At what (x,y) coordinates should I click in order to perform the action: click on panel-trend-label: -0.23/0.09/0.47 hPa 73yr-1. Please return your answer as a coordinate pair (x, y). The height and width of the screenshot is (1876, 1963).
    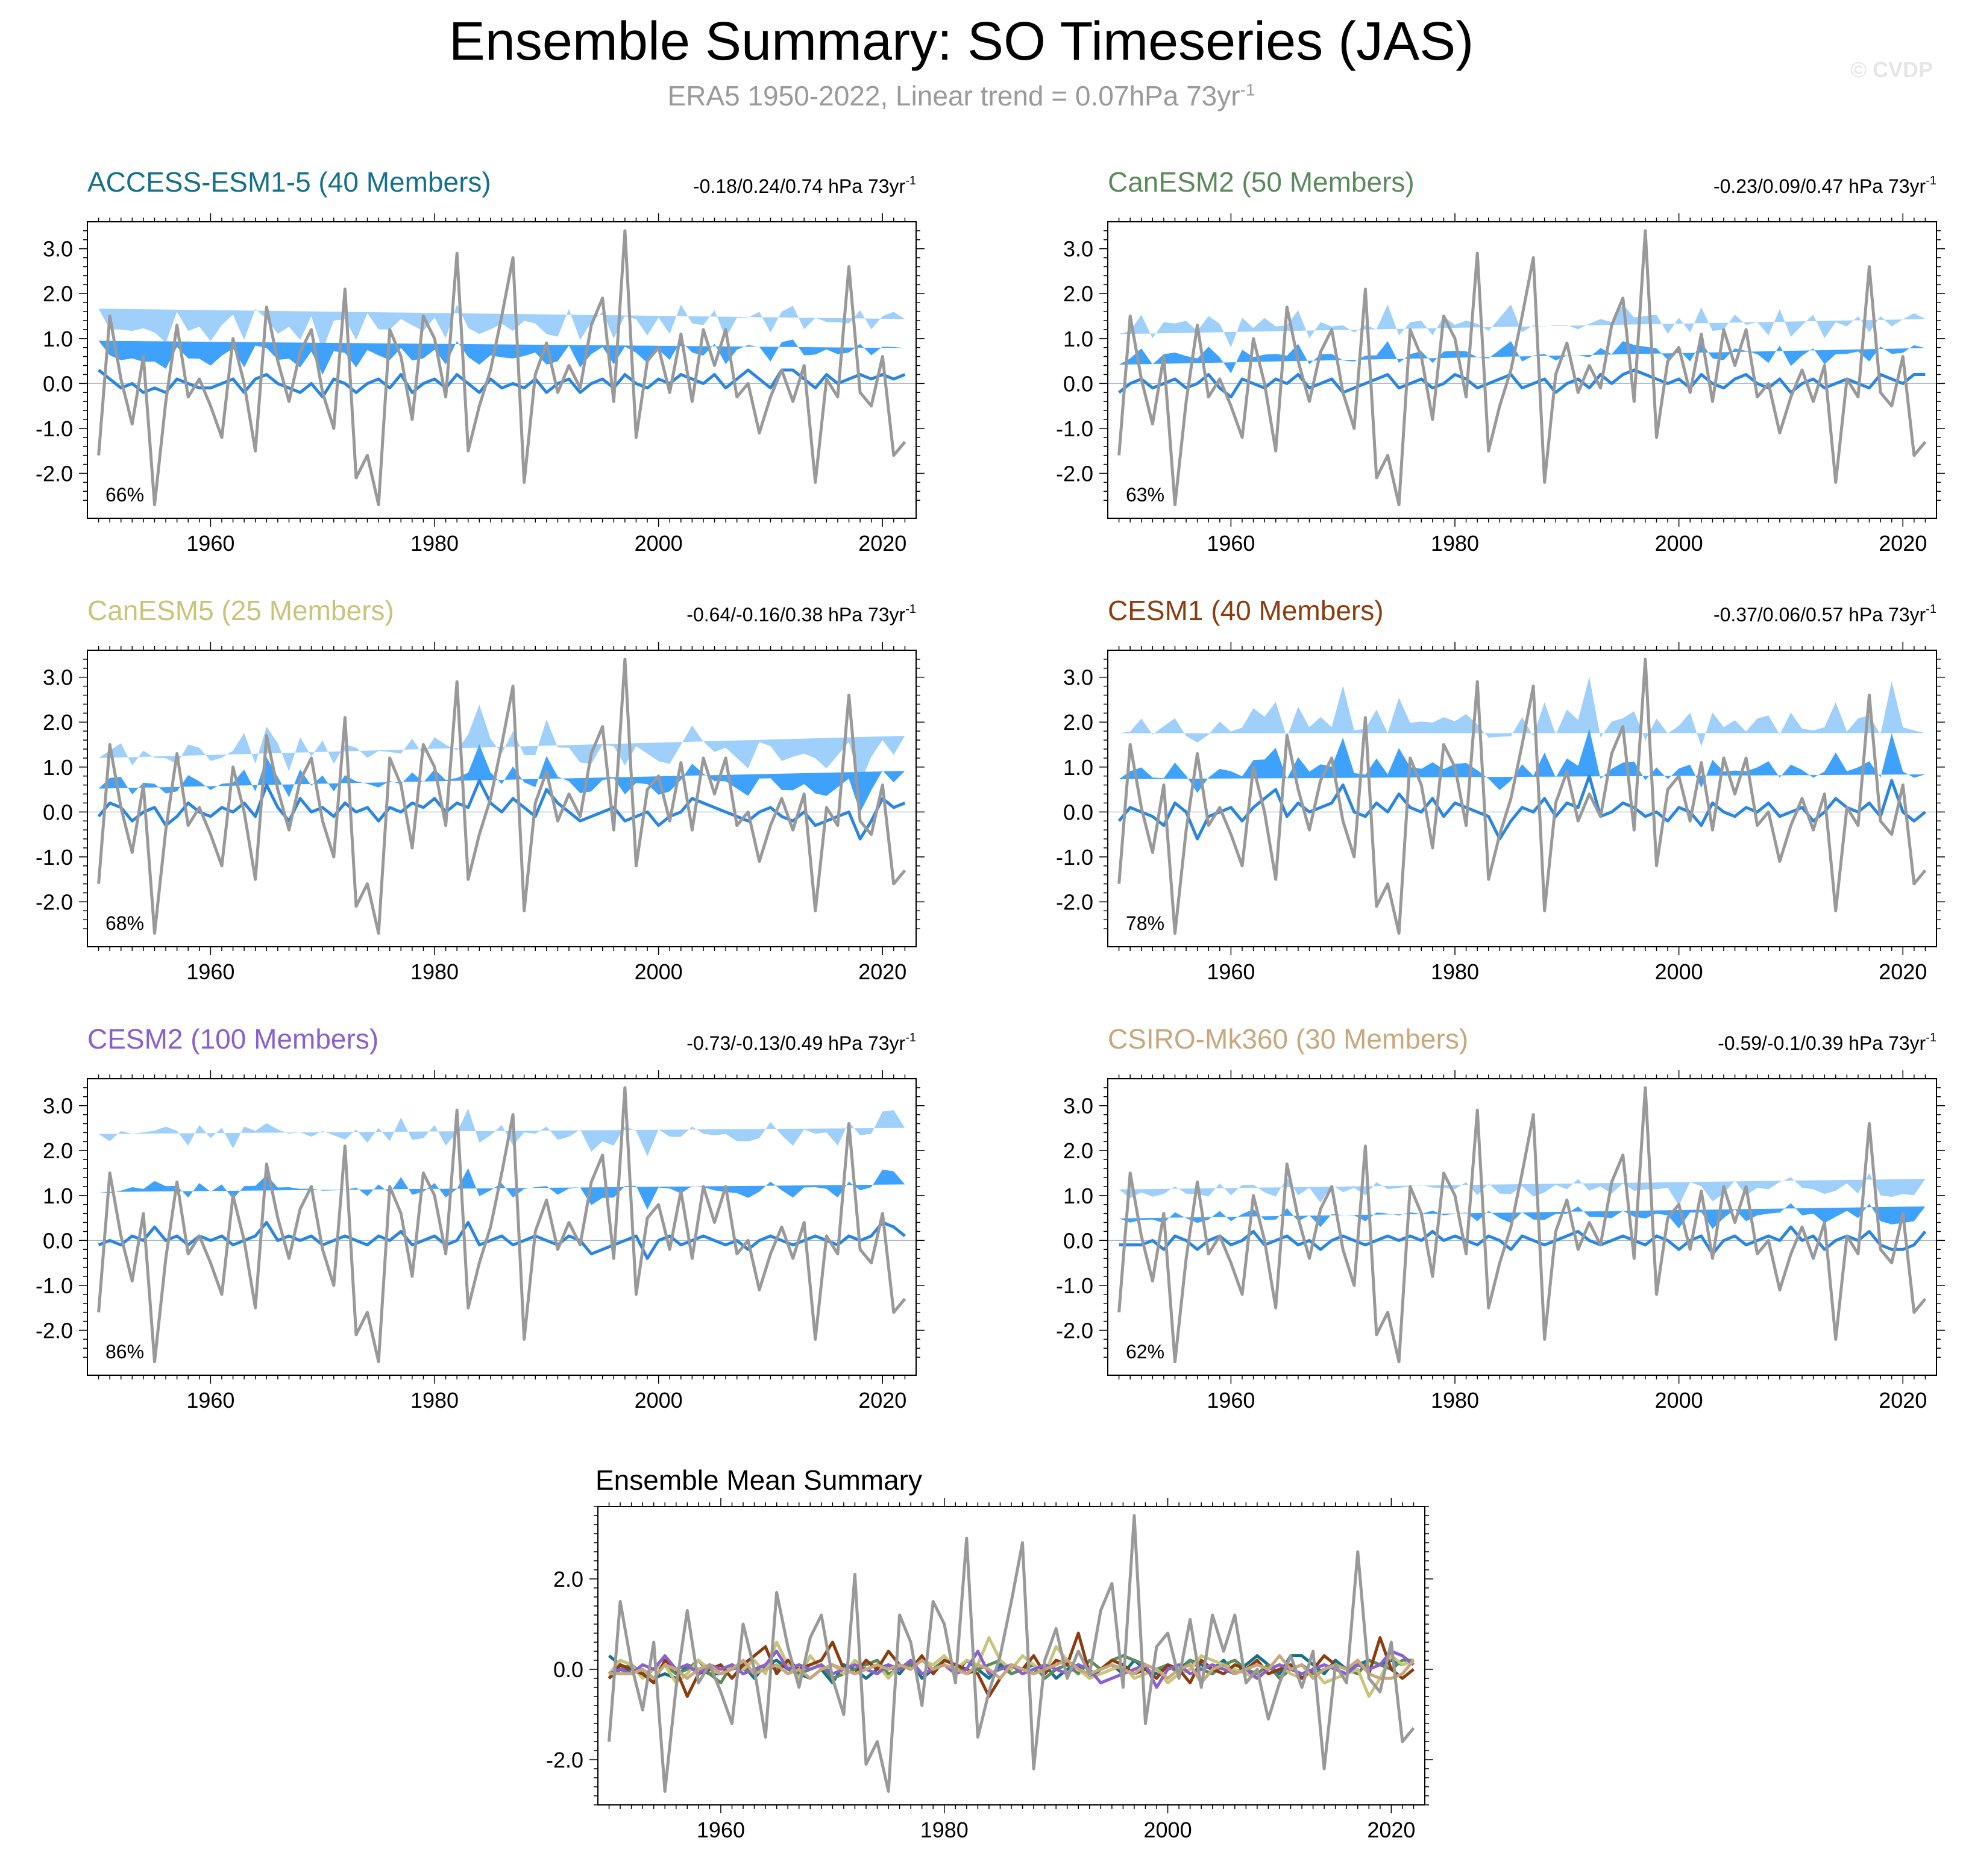
    Looking at the image, I should click on (1824, 185).